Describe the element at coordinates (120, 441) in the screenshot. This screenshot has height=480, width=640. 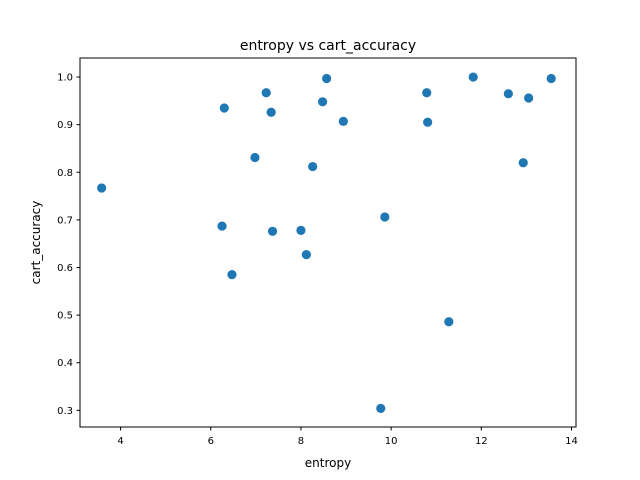
I see `x-tick-label: 4` at that location.